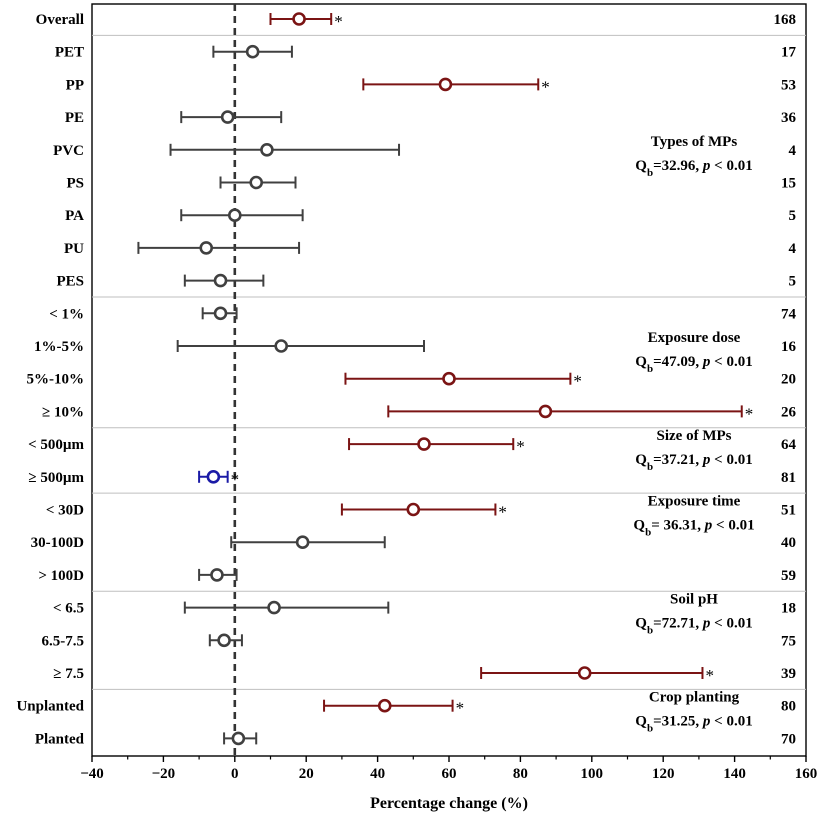  Describe the element at coordinates (694, 142) in the screenshot. I see `group-title: Types of MPs` at that location.